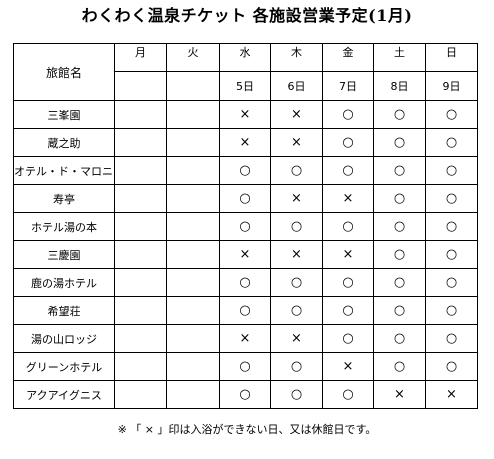 The width and height of the screenshot is (494, 459). I want to click on day-header-thu: 木, so click(296, 57).